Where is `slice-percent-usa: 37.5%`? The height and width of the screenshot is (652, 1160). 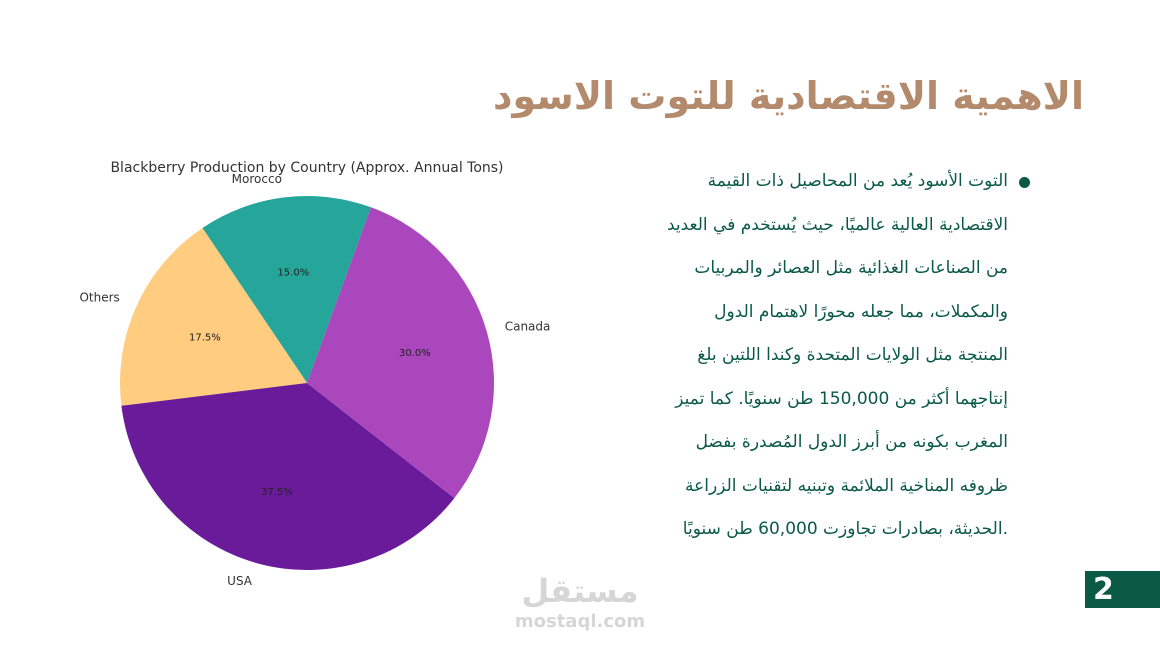
slice-percent-usa: 37.5% is located at coordinates (277, 492).